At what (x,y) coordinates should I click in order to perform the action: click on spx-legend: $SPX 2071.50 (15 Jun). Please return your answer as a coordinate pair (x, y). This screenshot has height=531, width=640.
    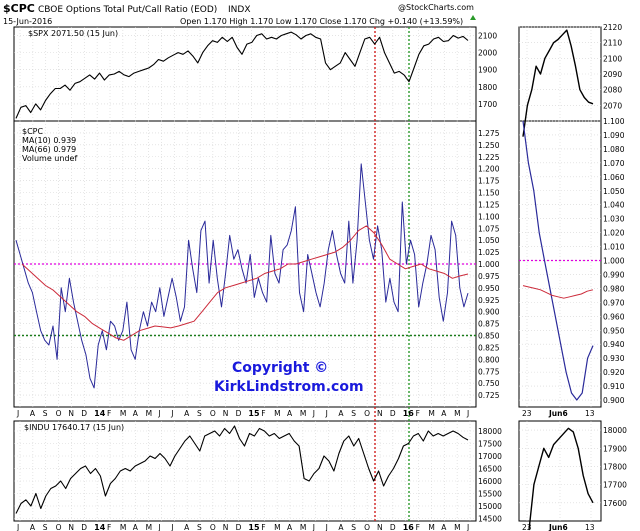
    Looking at the image, I should click on (73, 33).